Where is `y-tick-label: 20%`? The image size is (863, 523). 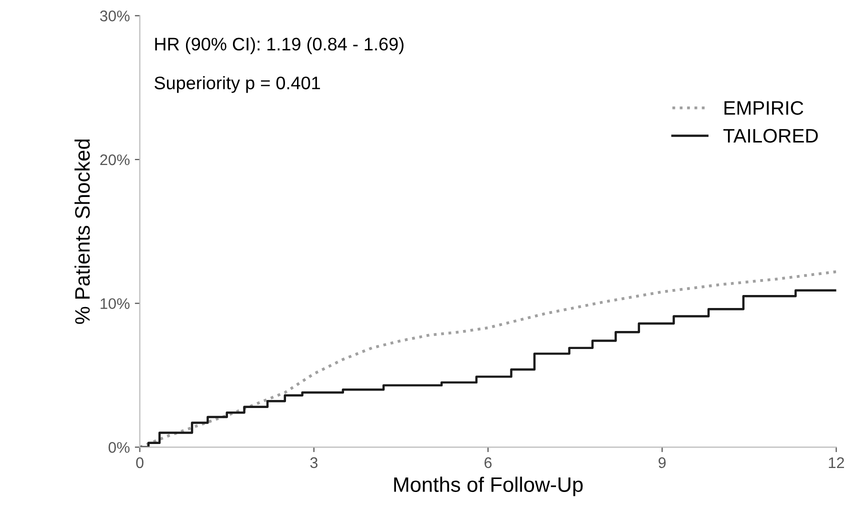
y-tick-label: 20% is located at coordinates (115, 160).